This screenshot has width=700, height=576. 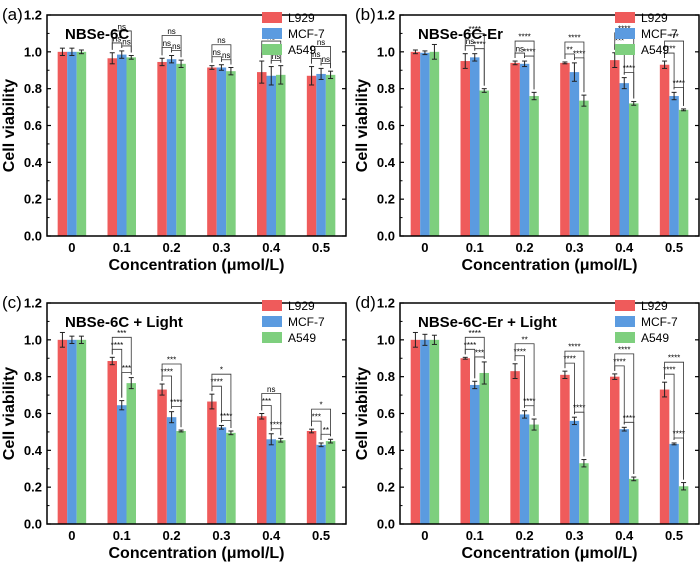 I want to click on x-tick-label: 0.5, so click(x=674, y=535).